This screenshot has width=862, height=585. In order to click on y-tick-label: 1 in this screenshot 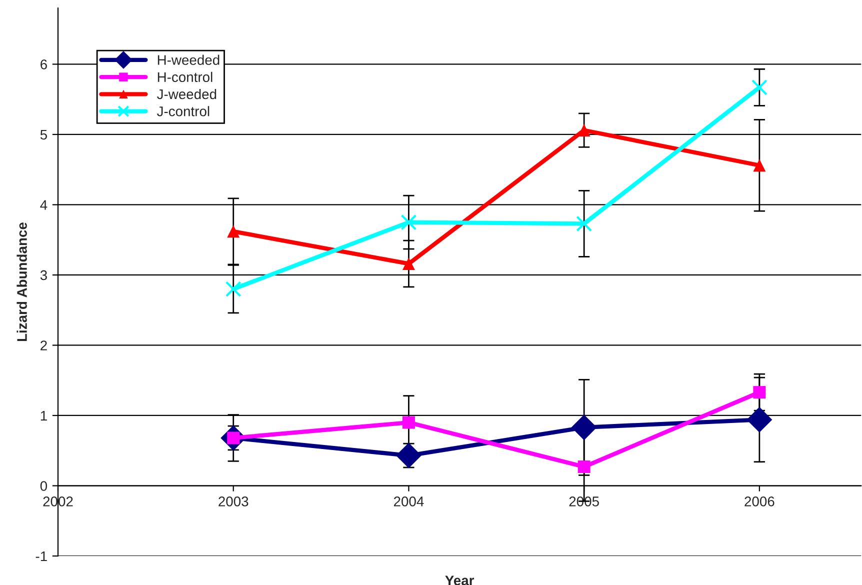, I will do `click(43, 415)`.